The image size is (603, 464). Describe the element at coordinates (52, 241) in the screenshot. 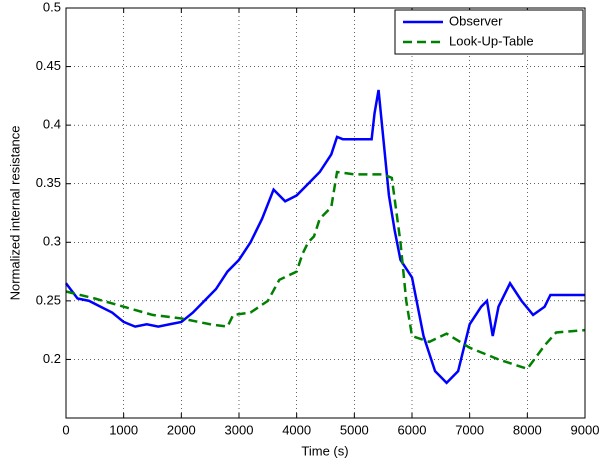

I see `y-tick-label: 0.3` at that location.